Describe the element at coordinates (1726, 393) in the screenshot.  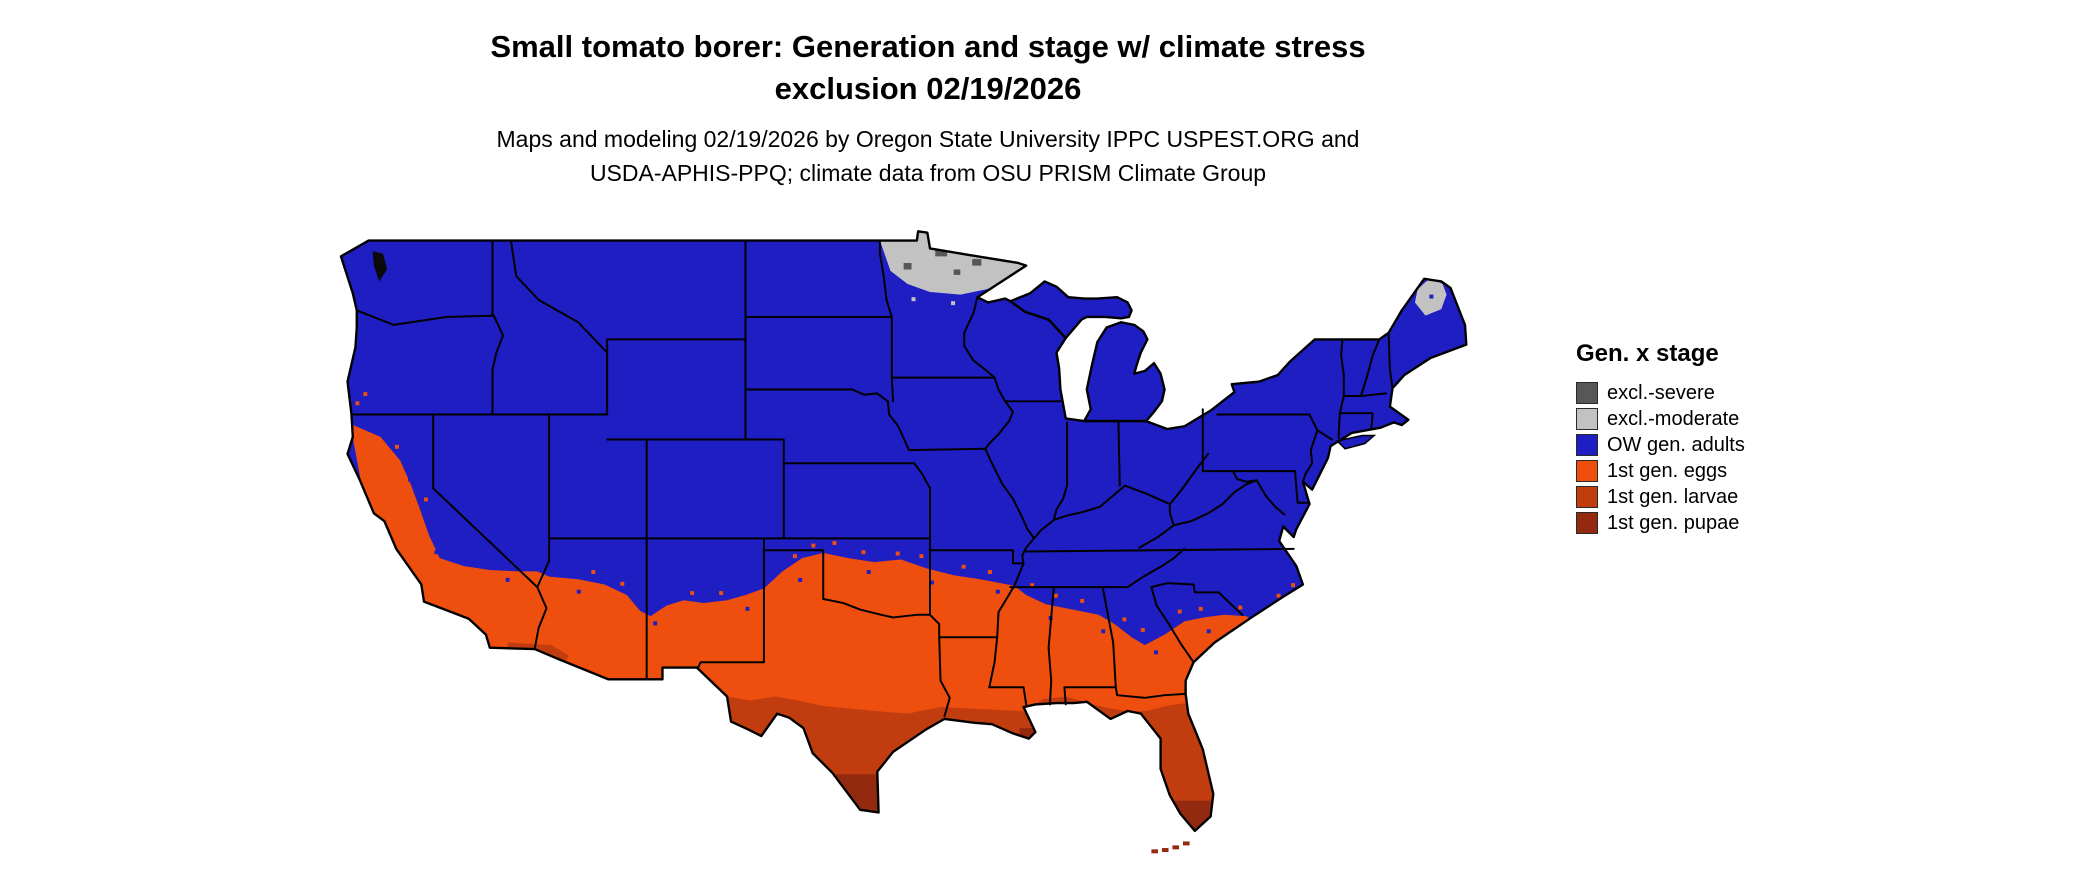
I see `legend-item-excl-severe: excl.-severe` at that location.